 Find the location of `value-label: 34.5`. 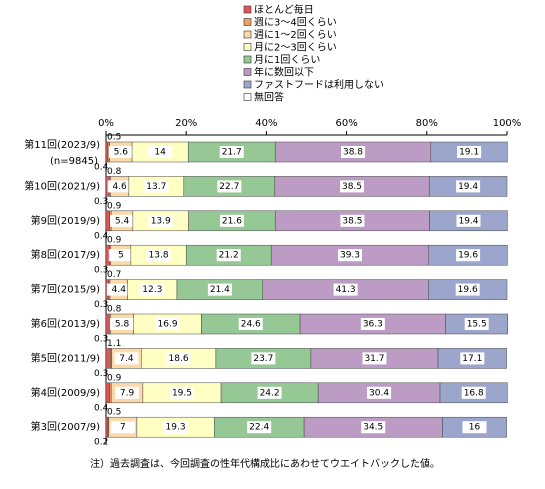

value-label: 34.5 is located at coordinates (373, 428).